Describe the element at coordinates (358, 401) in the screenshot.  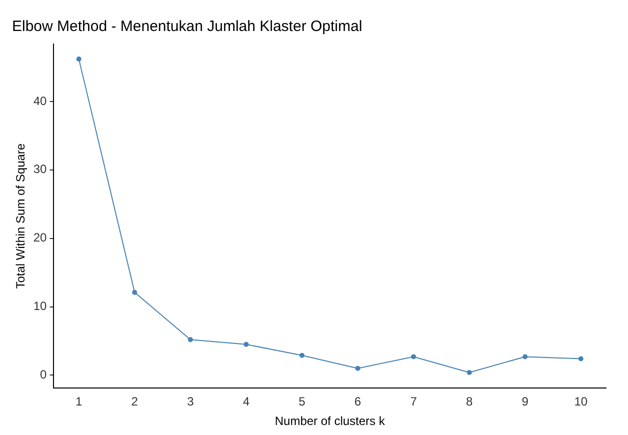
I see `x-tick-label: 6` at that location.